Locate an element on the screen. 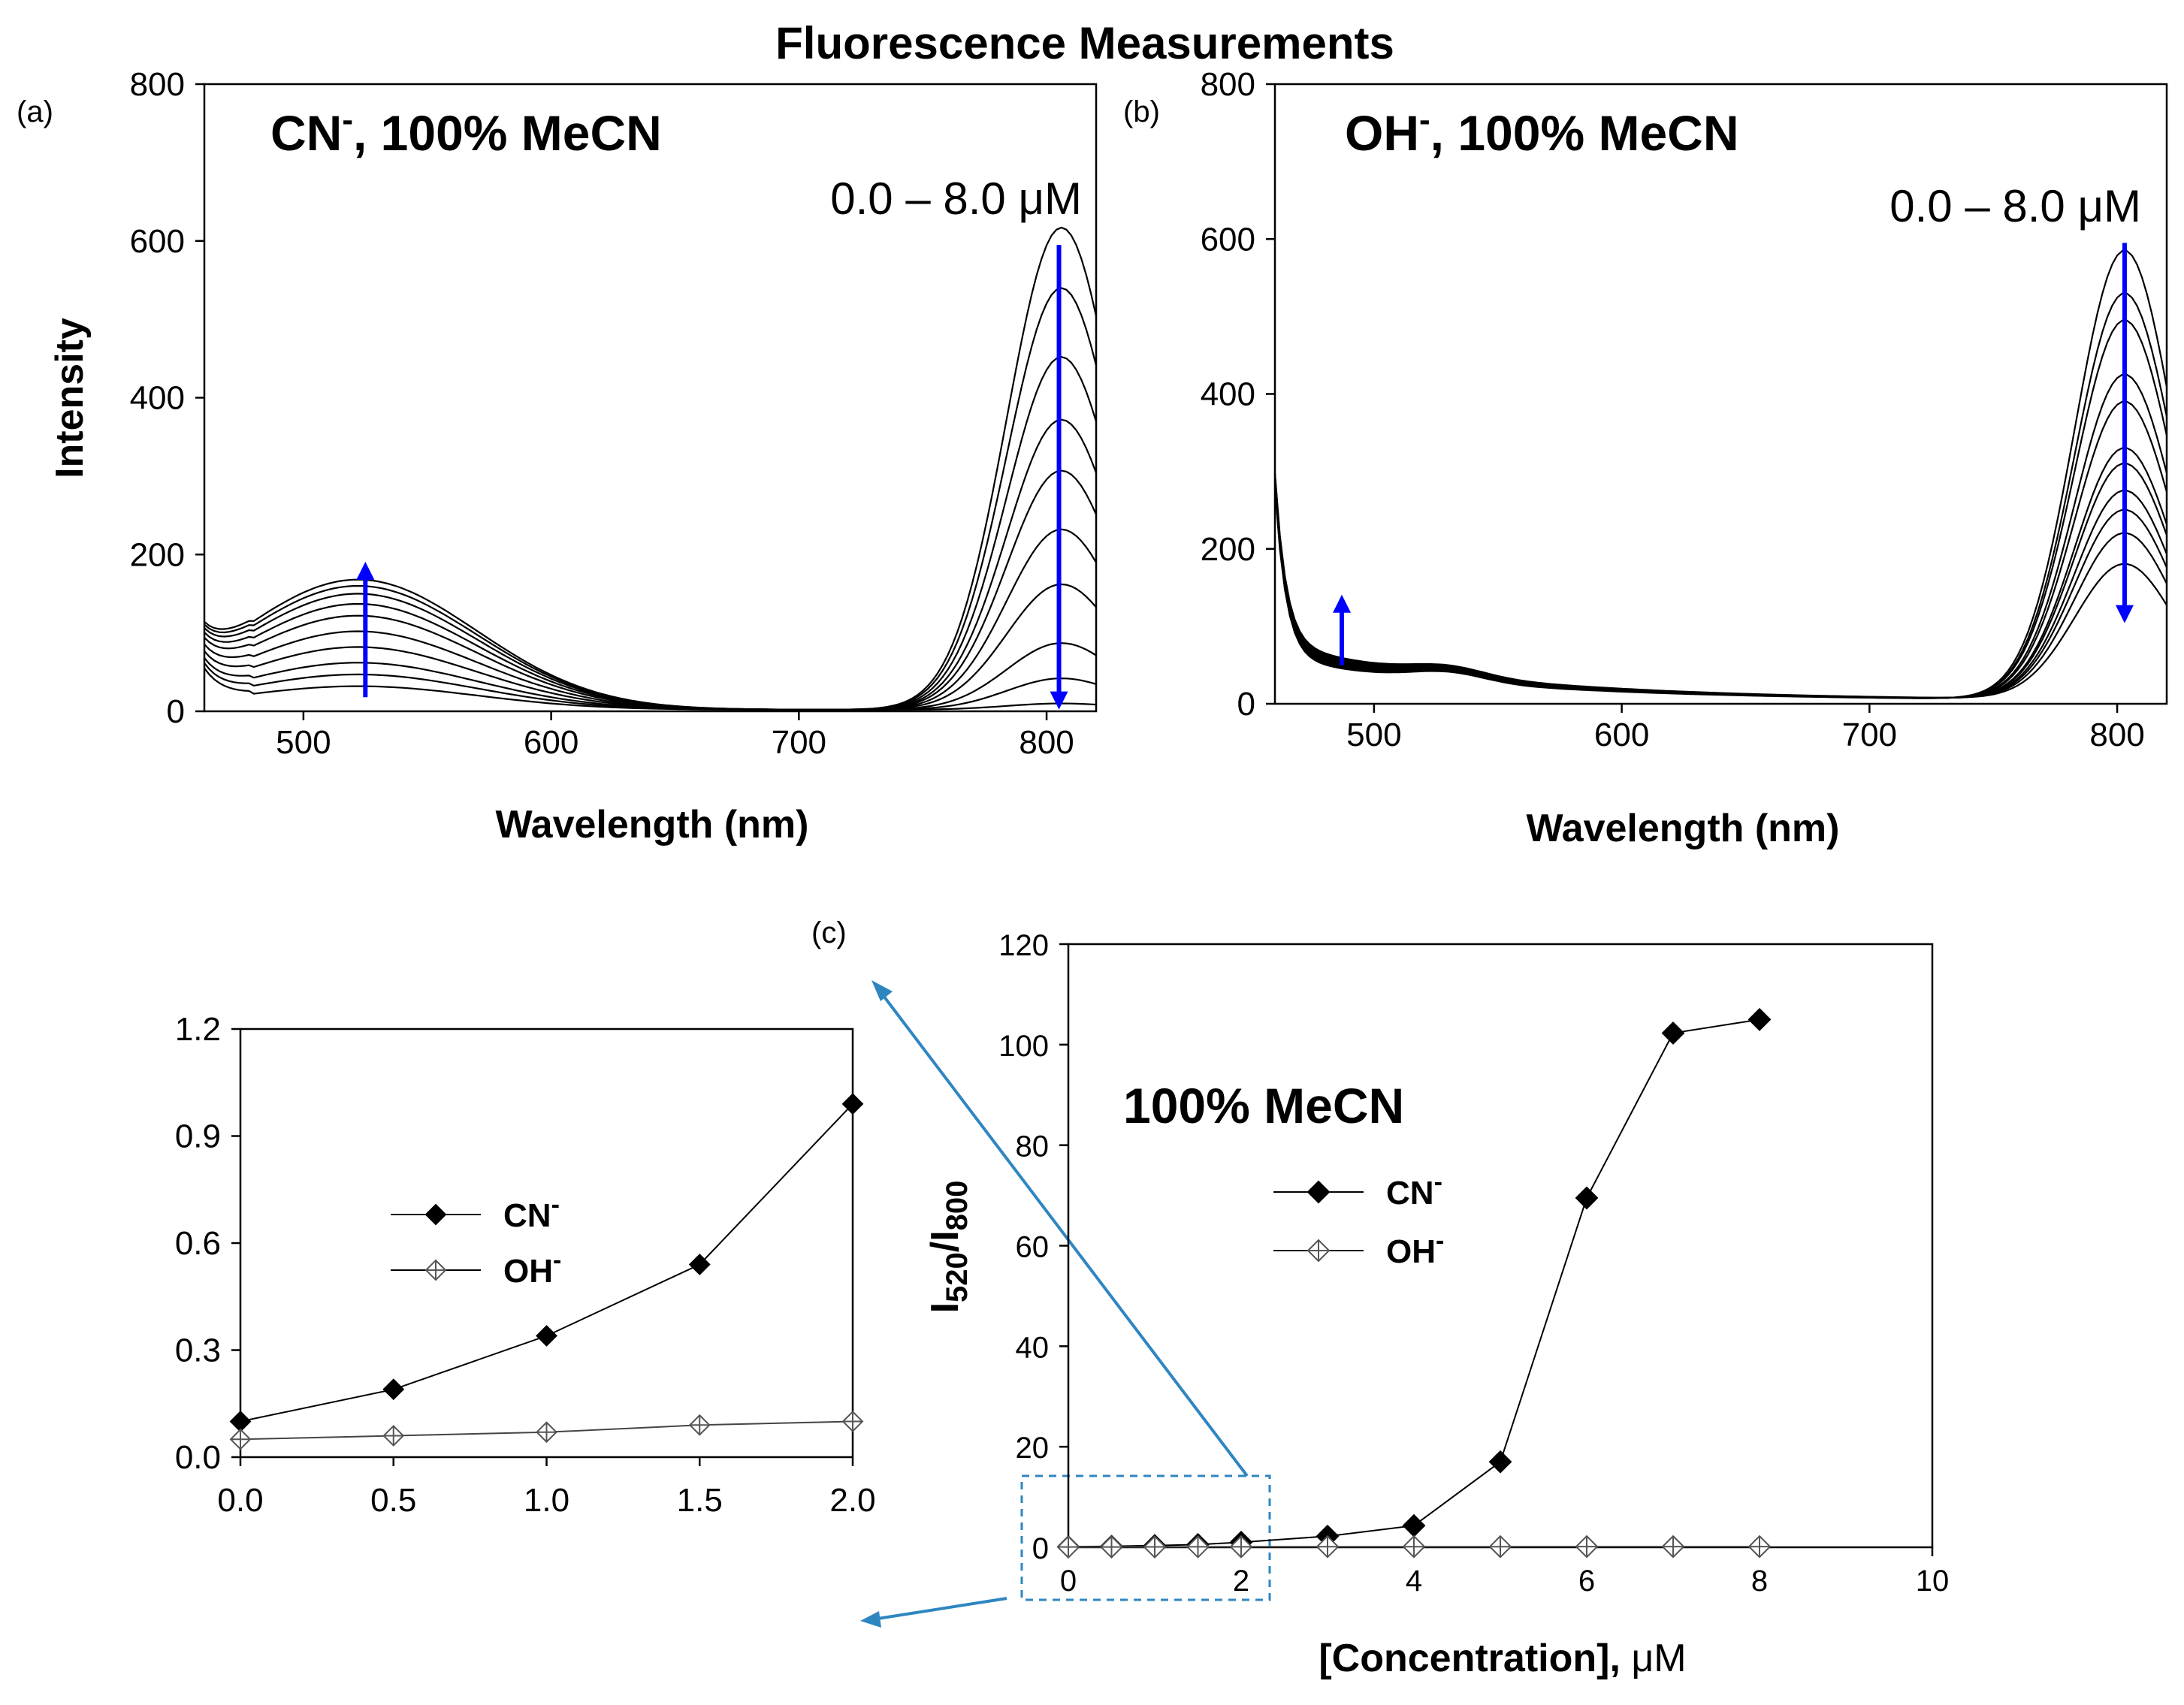  zoom-selection-box is located at coordinates (1145, 1537).